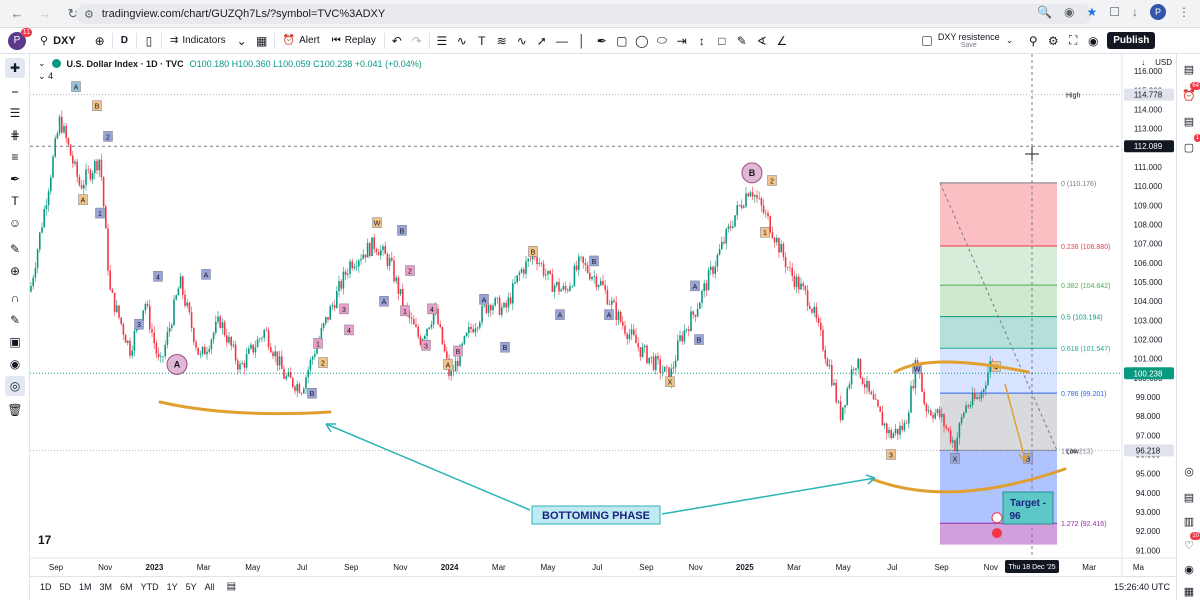 The image size is (1200, 600). What do you see at coordinates (15, 68) in the screenshot?
I see `crosshair-cursor-icon: ✚` at bounding box center [15, 68].